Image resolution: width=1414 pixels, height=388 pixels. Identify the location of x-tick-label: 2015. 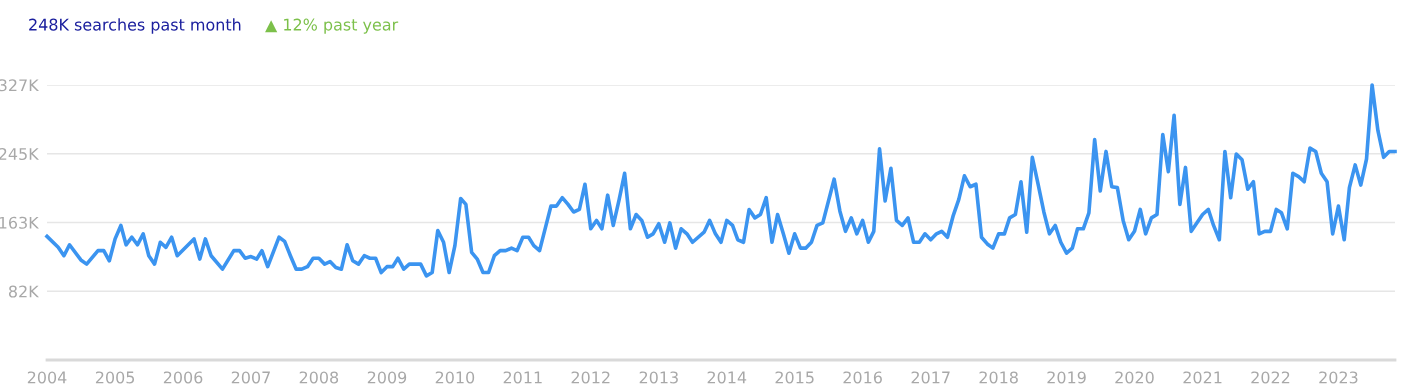
(794, 377).